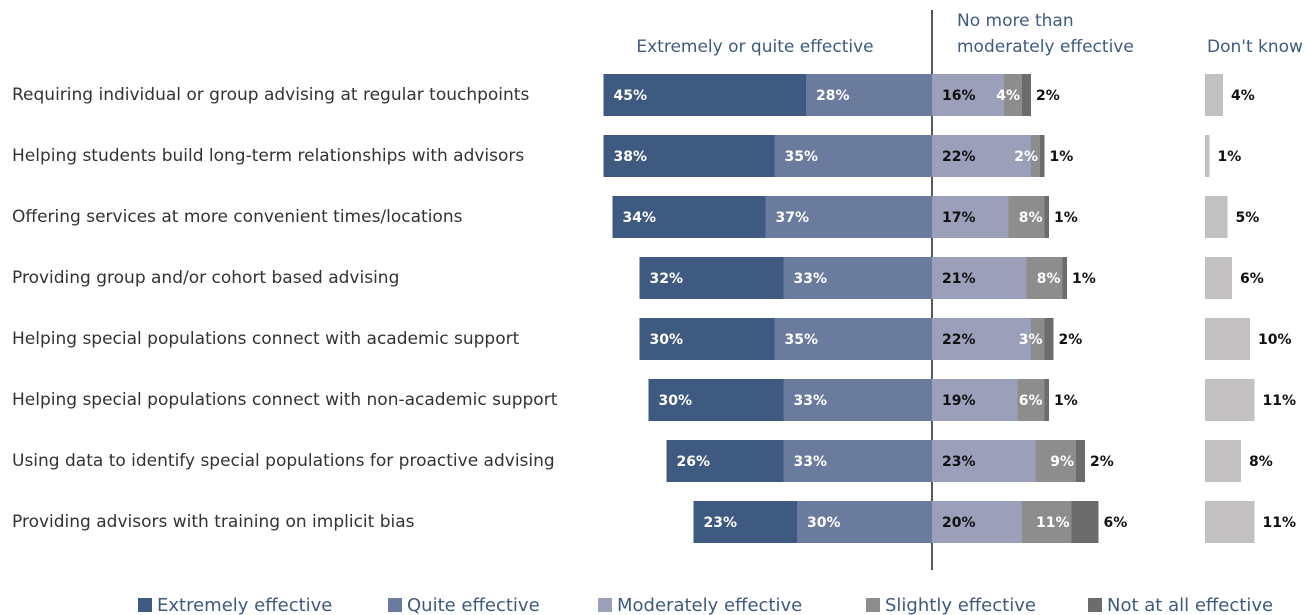  Describe the element at coordinates (959, 523) in the screenshot. I see `value-label: 20%` at that location.